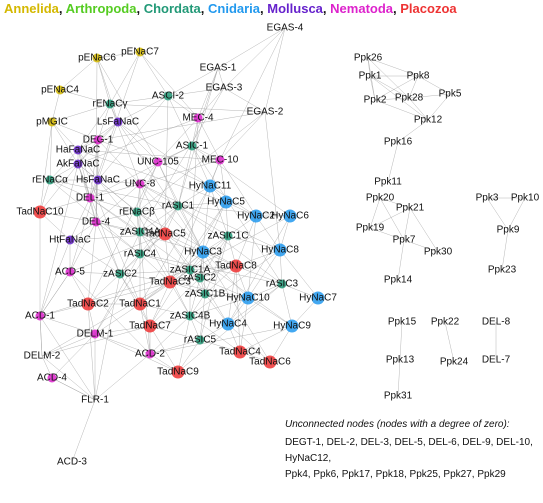  I want to click on node-label: pENaC6, so click(97, 58).